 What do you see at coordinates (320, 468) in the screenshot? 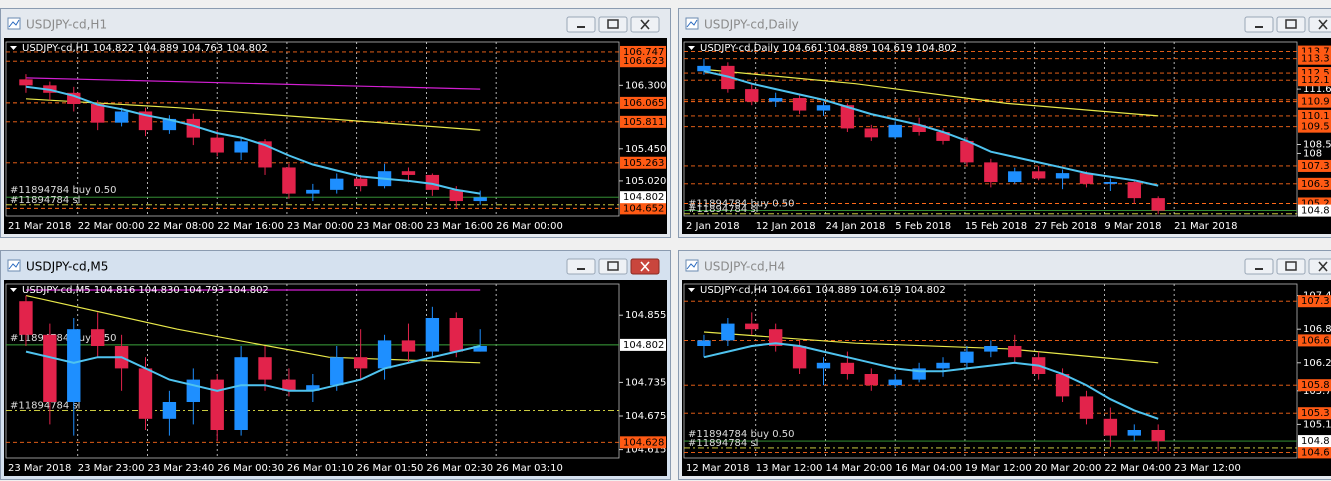
I see `time-label: 26 Mar 01:10` at bounding box center [320, 468].